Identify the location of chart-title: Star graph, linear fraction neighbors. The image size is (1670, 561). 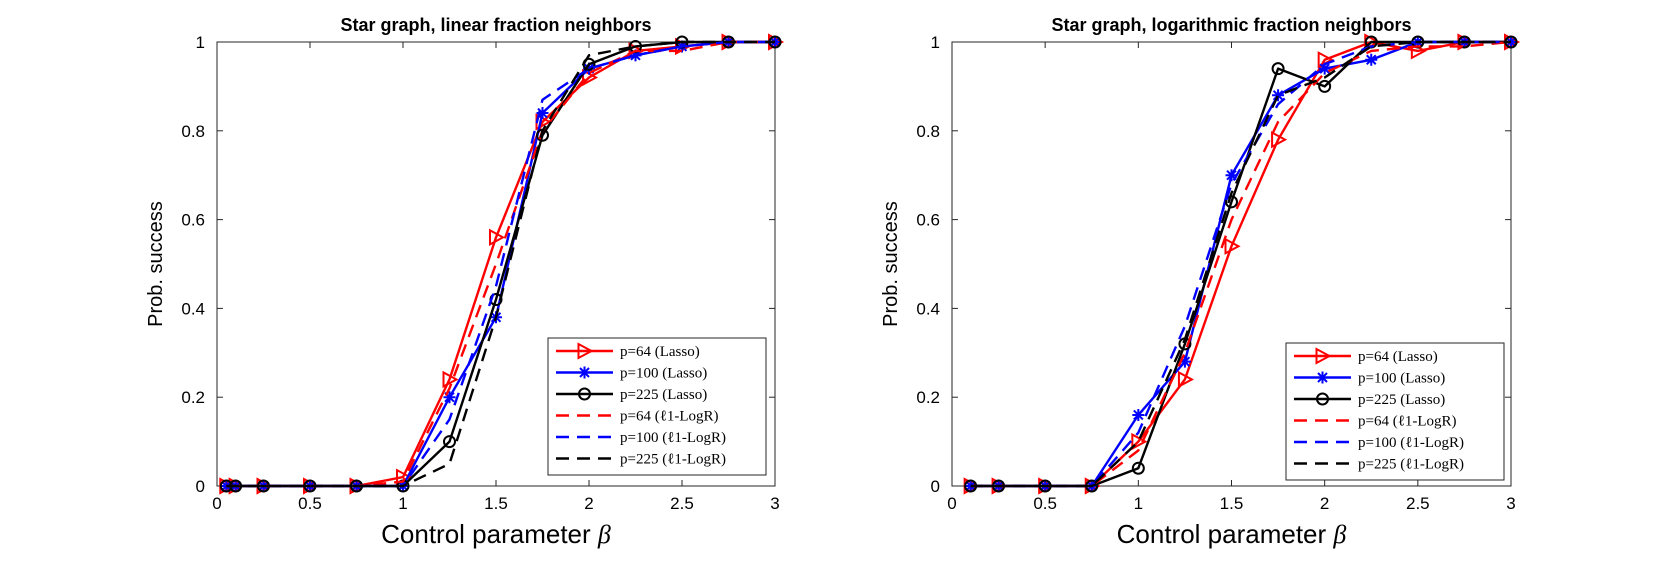
(495, 25).